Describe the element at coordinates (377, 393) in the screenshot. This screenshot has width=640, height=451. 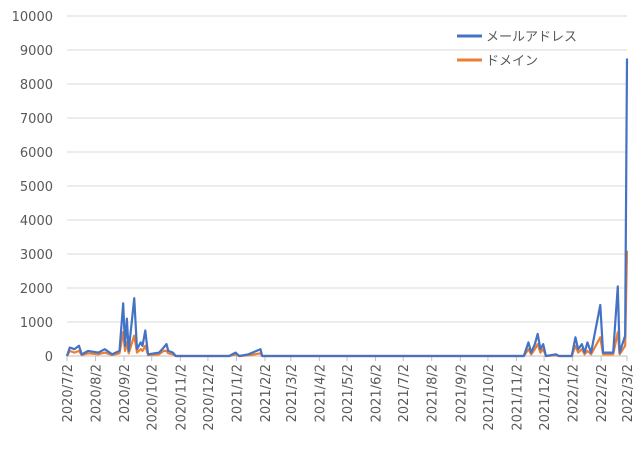
I see `x-tick-label: 2021/6/2` at that location.